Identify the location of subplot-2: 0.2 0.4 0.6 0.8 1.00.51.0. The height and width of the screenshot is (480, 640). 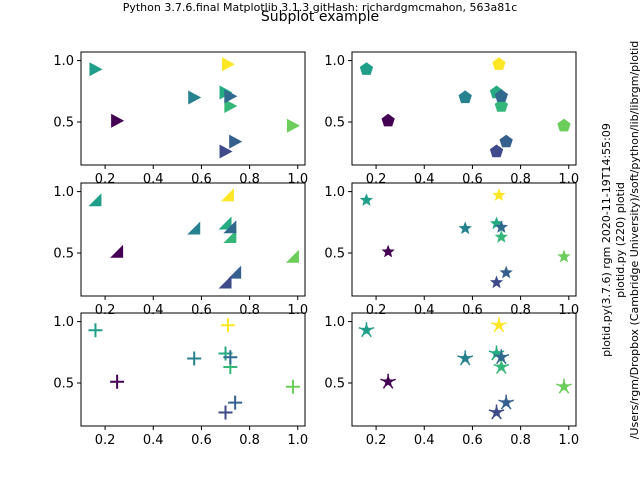
(451, 119).